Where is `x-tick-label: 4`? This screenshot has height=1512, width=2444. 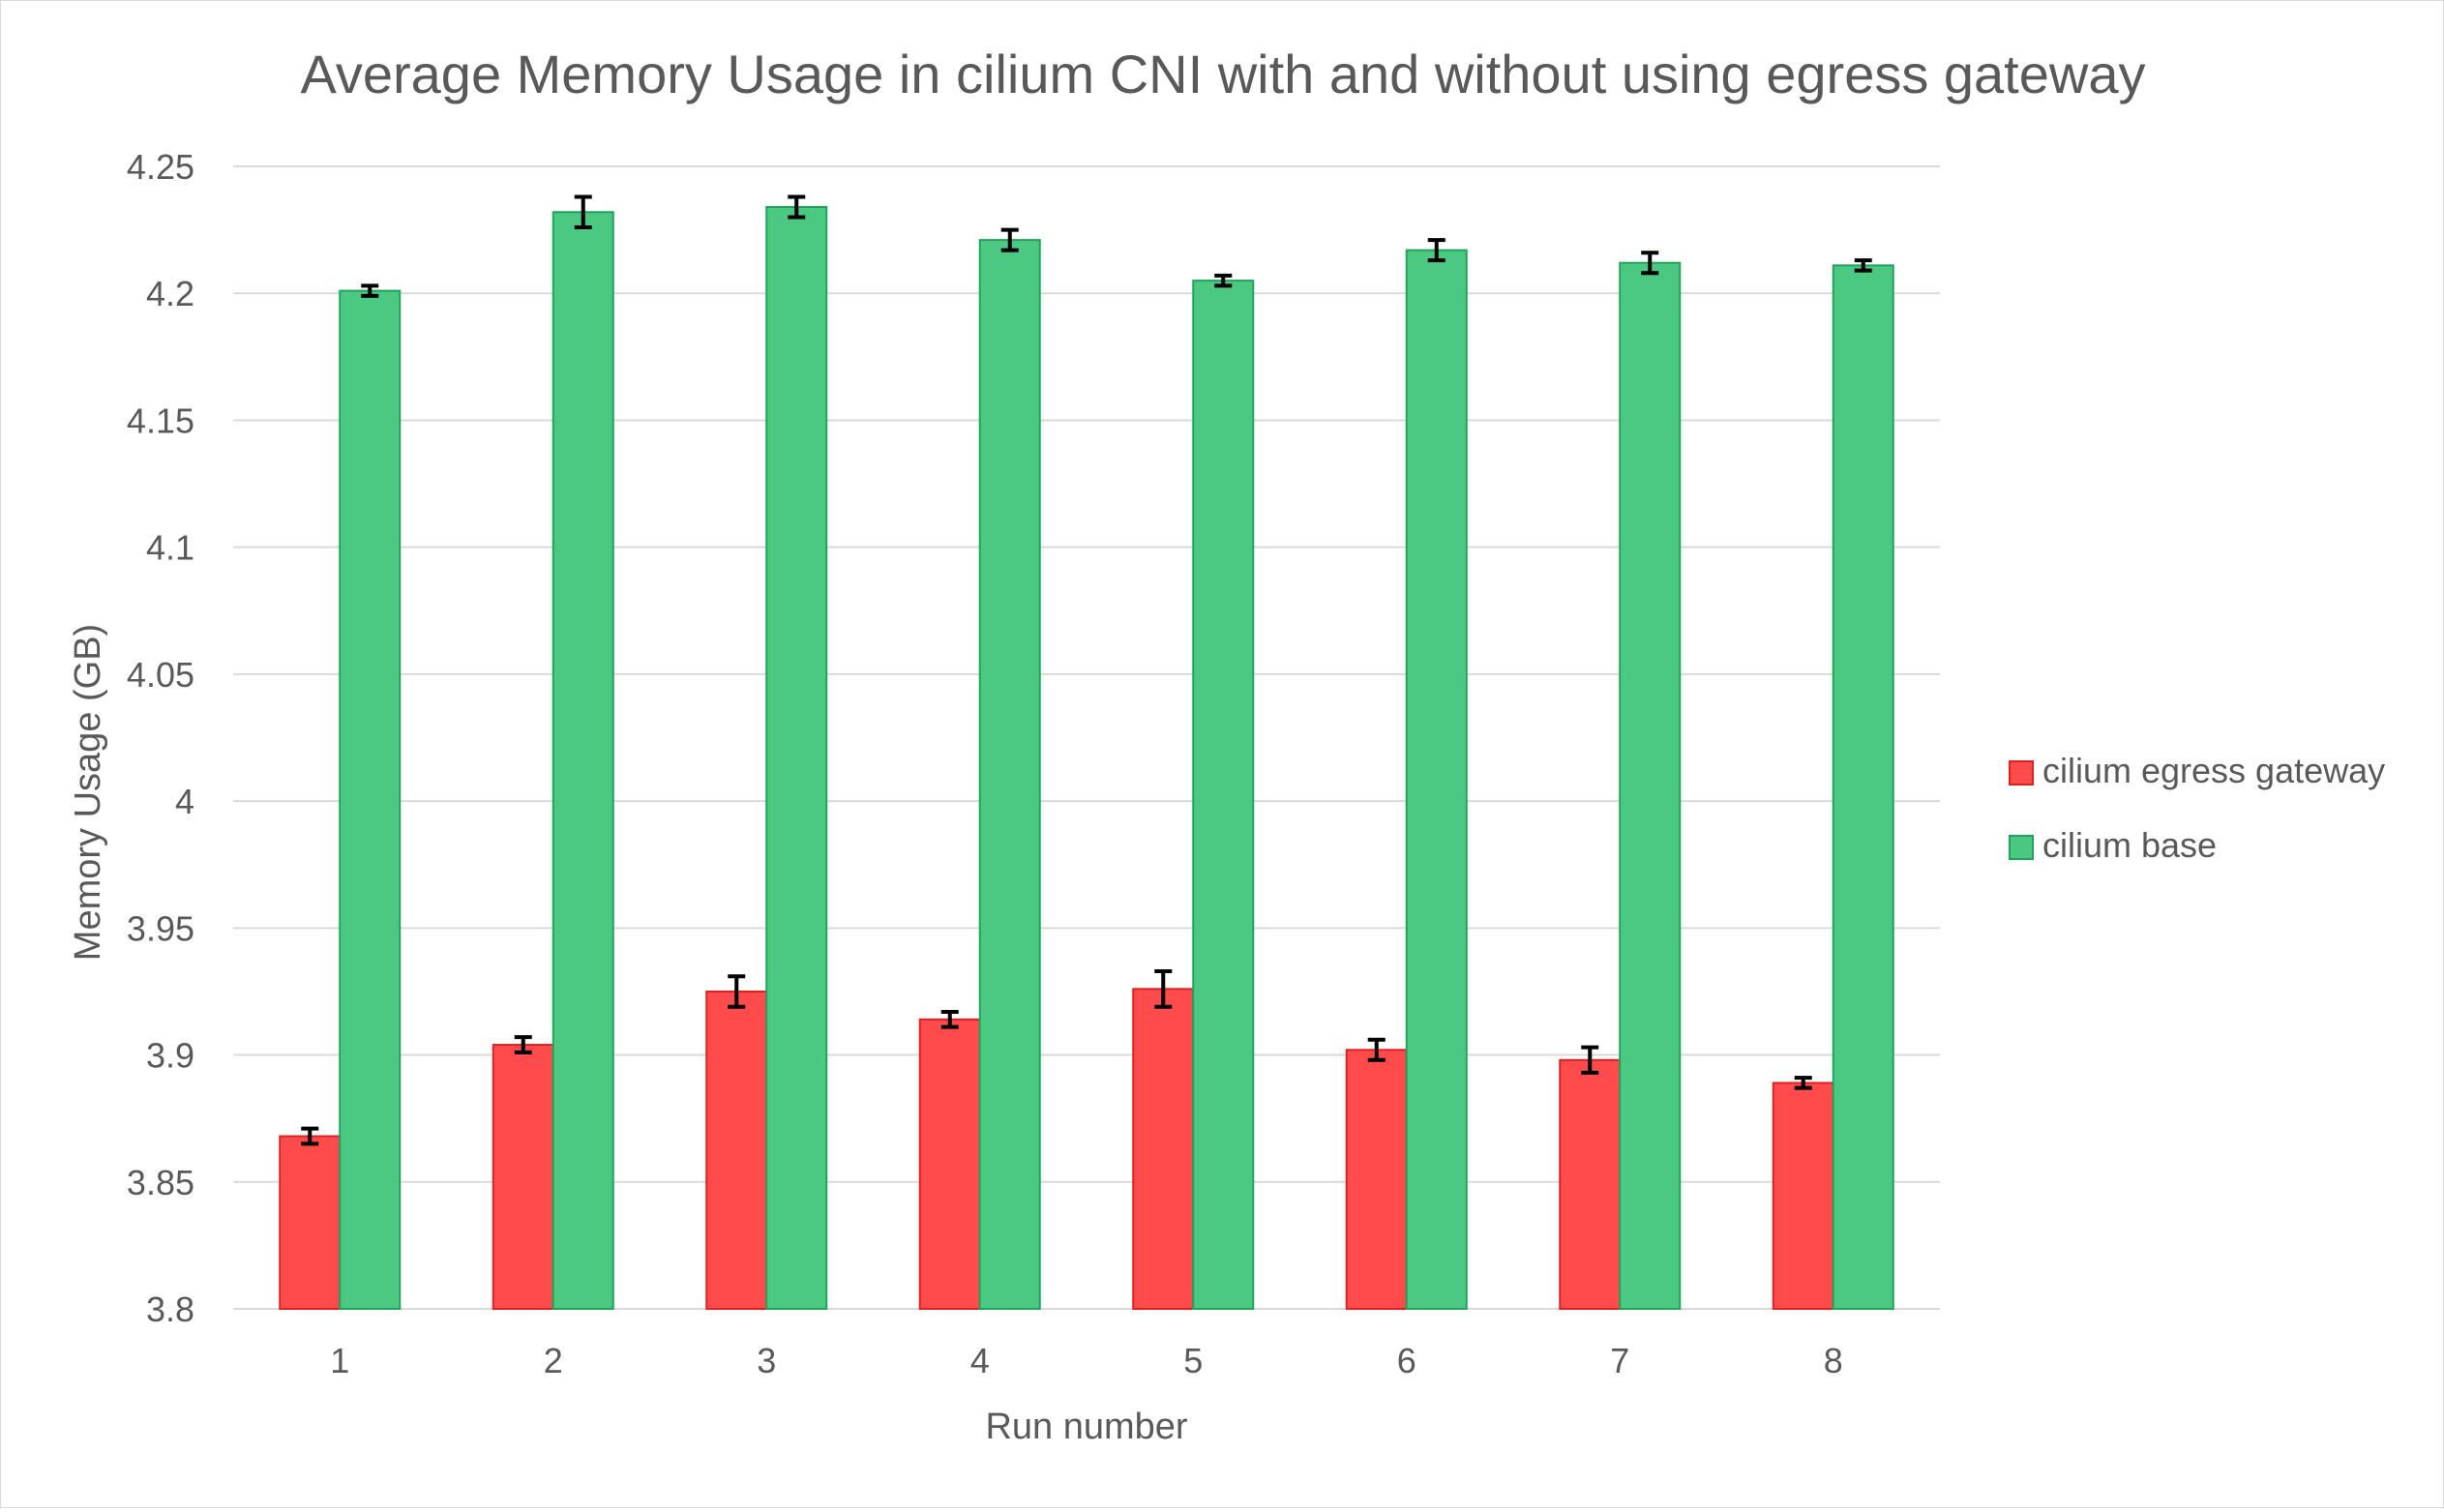 x-tick-label: 4 is located at coordinates (980, 1361).